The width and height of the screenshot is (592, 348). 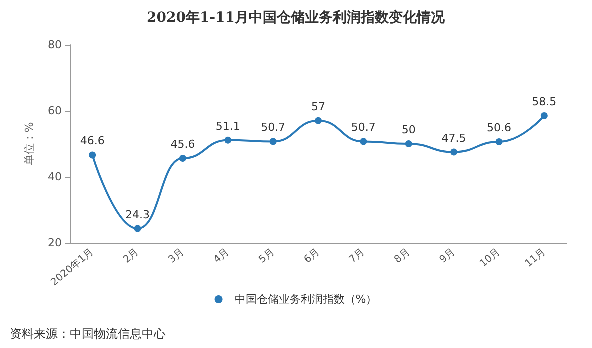 What do you see at coordinates (55, 45) in the screenshot?
I see `y-tick-label: 80` at bounding box center [55, 45].